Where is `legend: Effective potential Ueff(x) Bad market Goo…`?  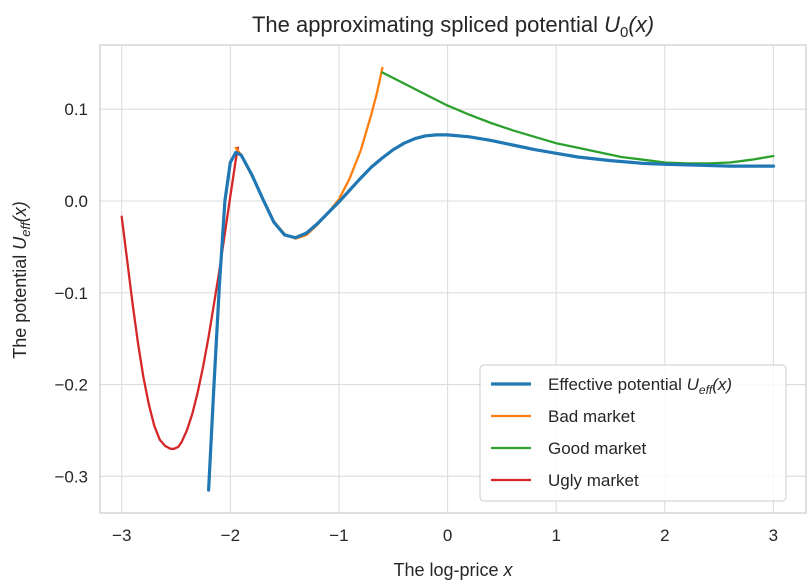
legend: Effective potential Ueff(x) Bad market Goo… is located at coordinates (633, 433).